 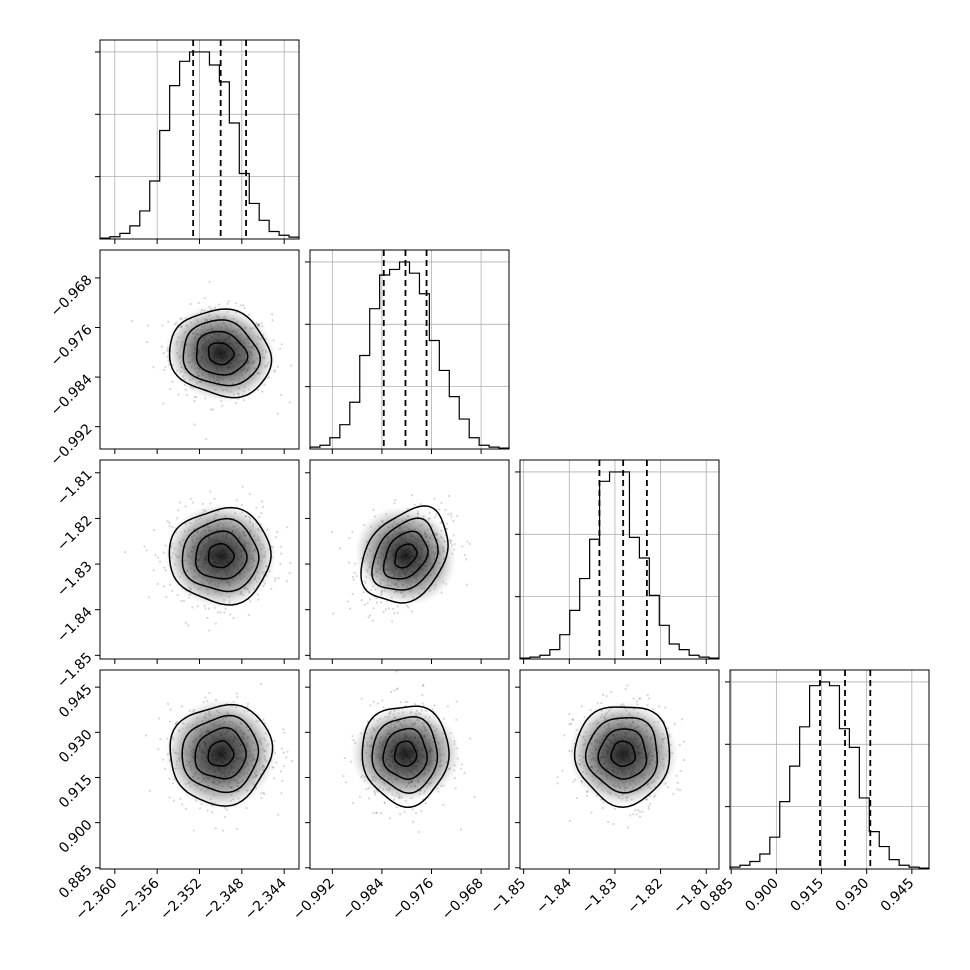 What do you see at coordinates (409, 355) in the screenshot?
I see `histogram-step` at bounding box center [409, 355].